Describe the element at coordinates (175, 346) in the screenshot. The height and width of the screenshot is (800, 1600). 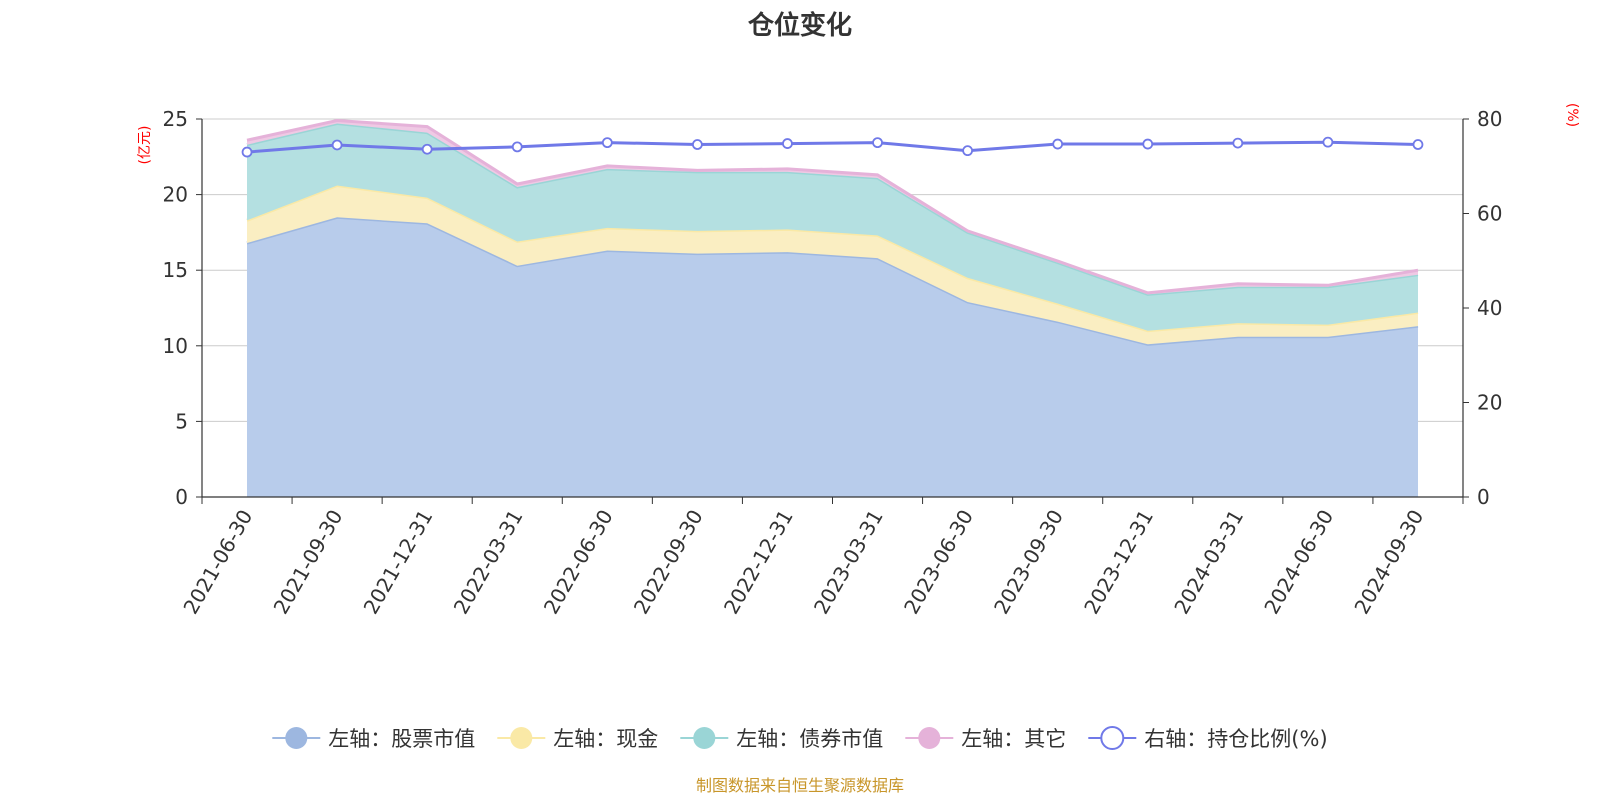
I see `left-axis-tick-label: 10` at that location.